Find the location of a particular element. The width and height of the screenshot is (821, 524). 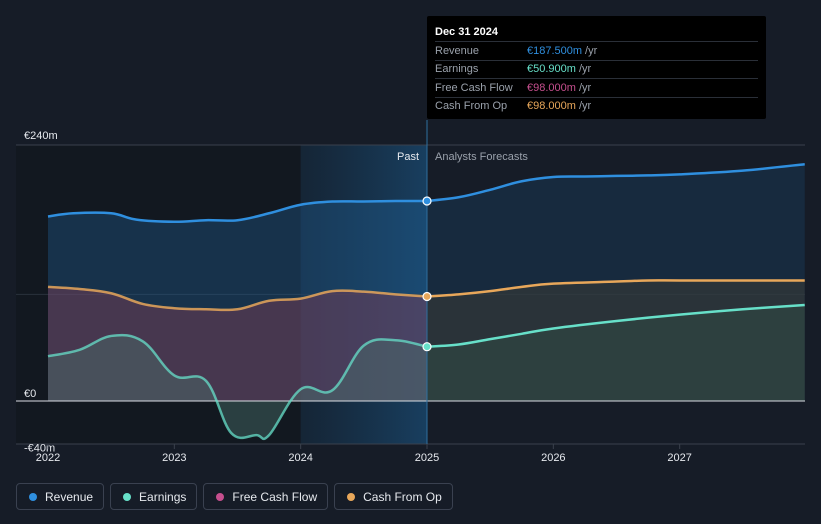

revenue-marker is located at coordinates (427, 201).